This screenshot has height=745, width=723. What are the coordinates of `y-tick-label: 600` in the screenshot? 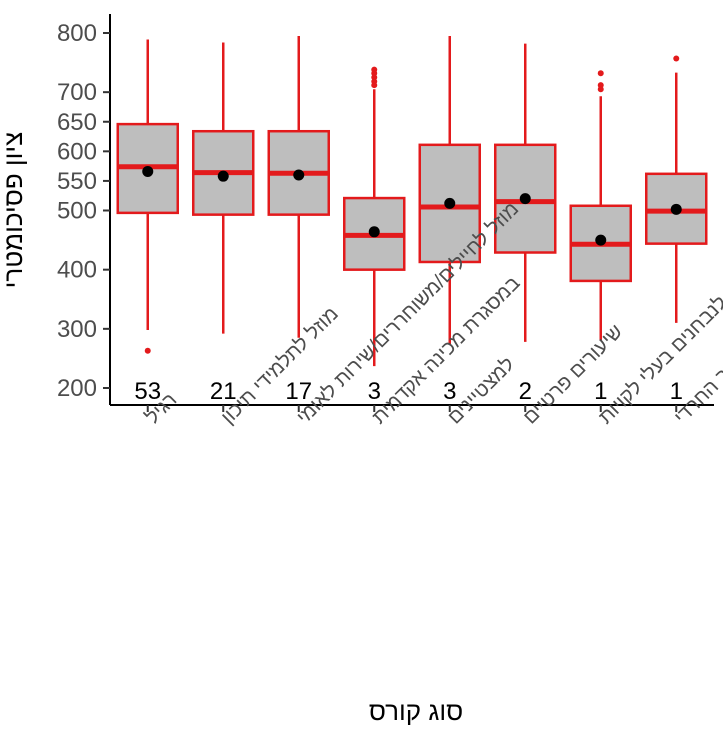 It's located at (77, 151).